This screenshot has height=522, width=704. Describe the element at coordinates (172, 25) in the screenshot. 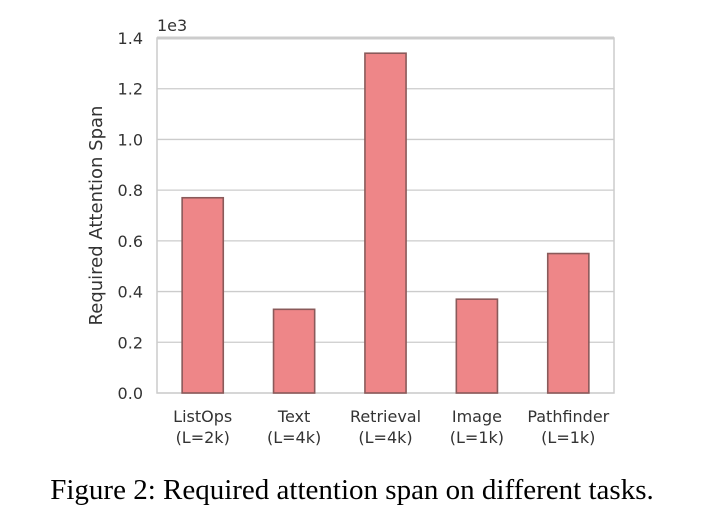

I see `y-scale-label: 1e3` at that location.